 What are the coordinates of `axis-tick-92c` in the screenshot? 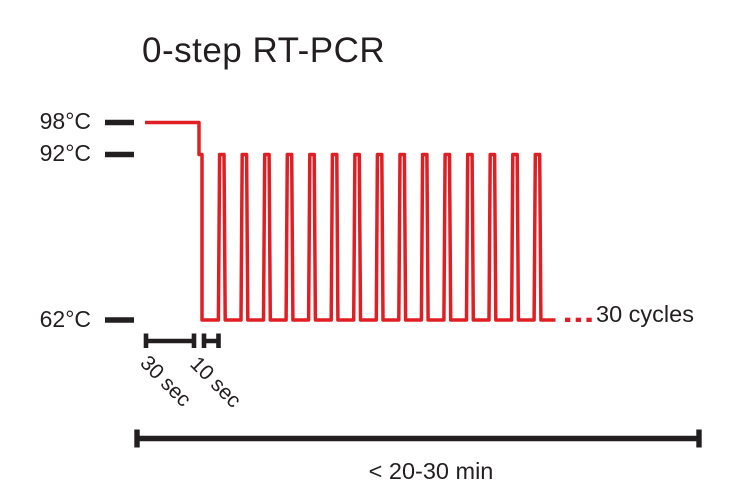 It's located at (119, 154).